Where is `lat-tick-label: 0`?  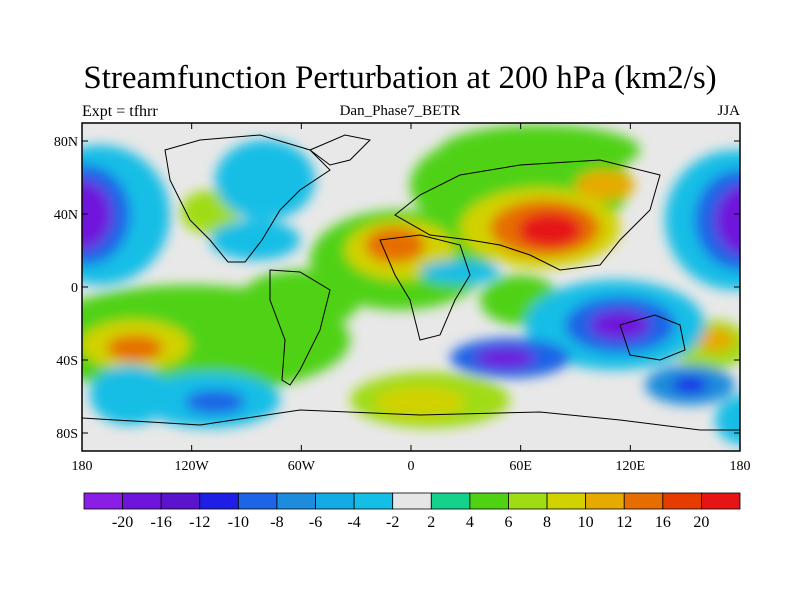 lat-tick-label: 0 is located at coordinates (74, 288).